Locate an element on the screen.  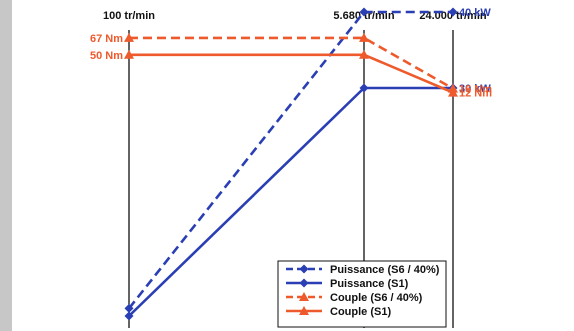
end-label-puissance-s1: 30 kW is located at coordinates (475, 89).